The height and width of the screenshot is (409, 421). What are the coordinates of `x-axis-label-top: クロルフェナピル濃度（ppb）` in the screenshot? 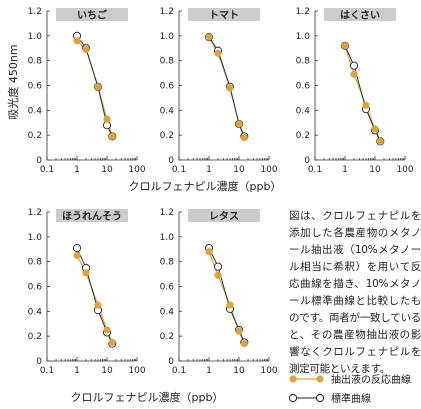 It's located at (205, 186).